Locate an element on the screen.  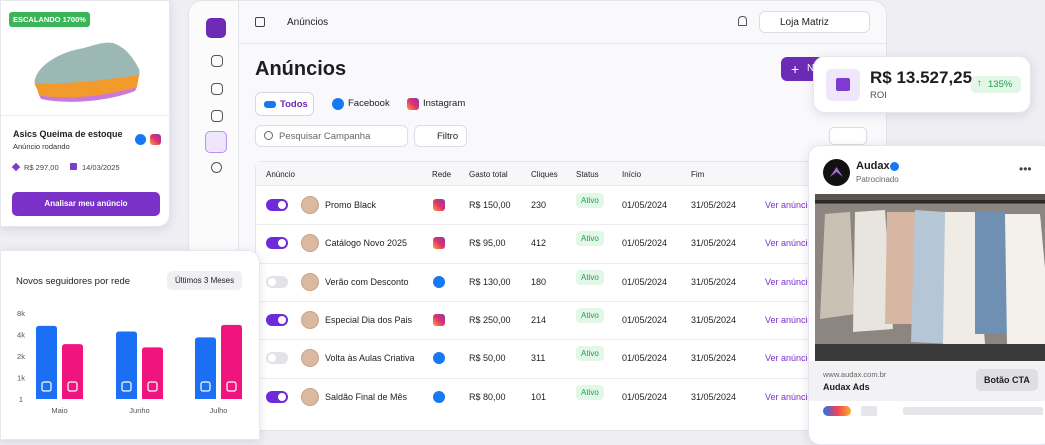
product-price: R$ 297,00 is located at coordinates (41, 167).